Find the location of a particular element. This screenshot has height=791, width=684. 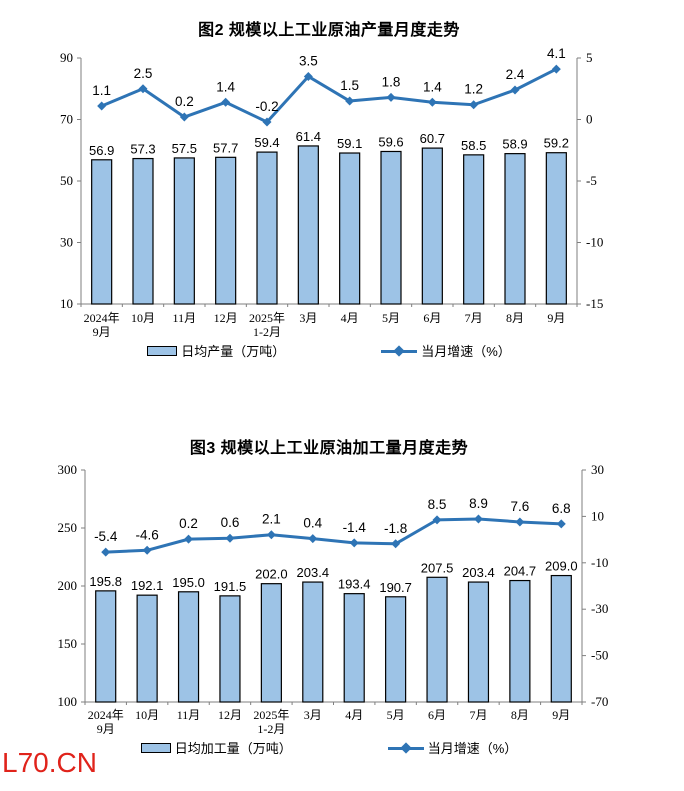

left-axis-tick-label: 200 is located at coordinates (68, 585).